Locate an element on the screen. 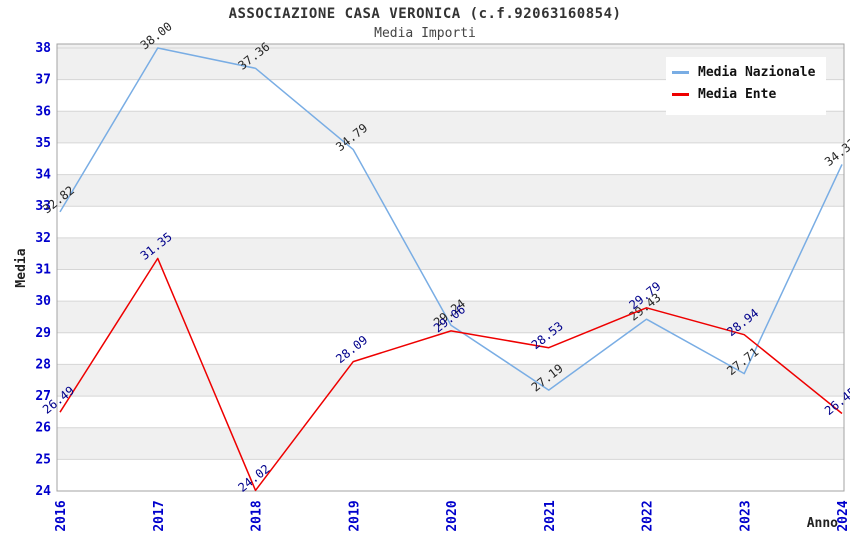 This screenshot has width=850, height=550. y-tick-label: 27 is located at coordinates (43, 396).